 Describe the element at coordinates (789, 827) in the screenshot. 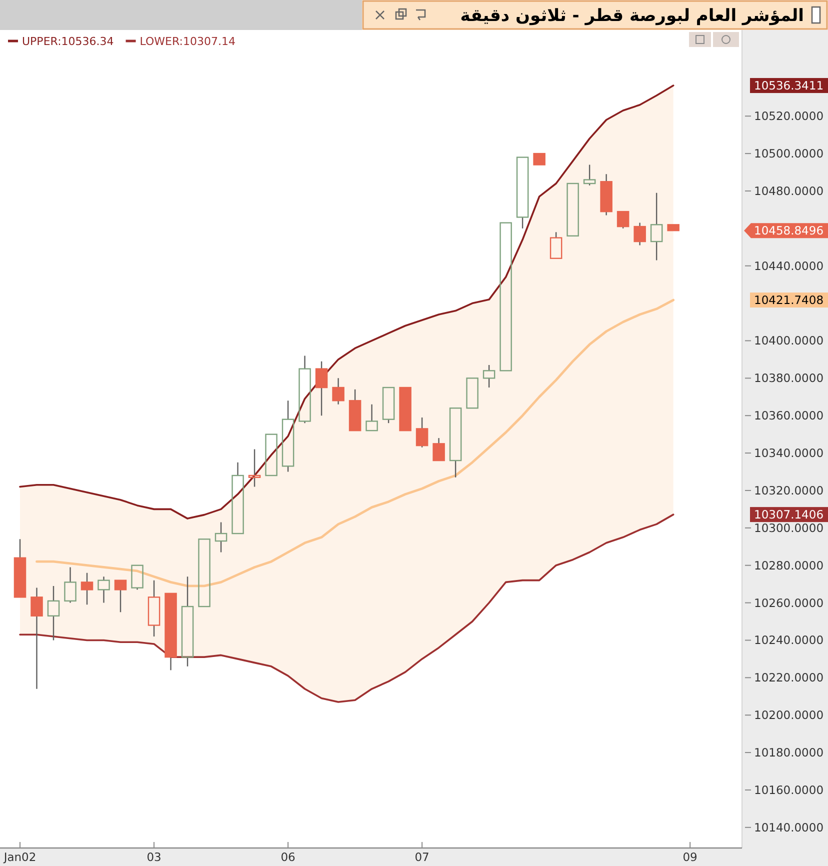

I see `y-tick-label: 10140.0000` at that location.